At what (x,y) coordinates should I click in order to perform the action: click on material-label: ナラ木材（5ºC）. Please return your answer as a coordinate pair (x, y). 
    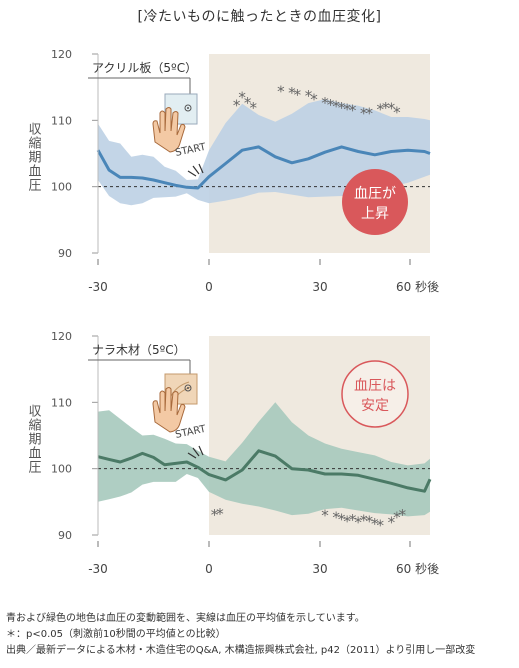
    Looking at the image, I should click on (139, 350).